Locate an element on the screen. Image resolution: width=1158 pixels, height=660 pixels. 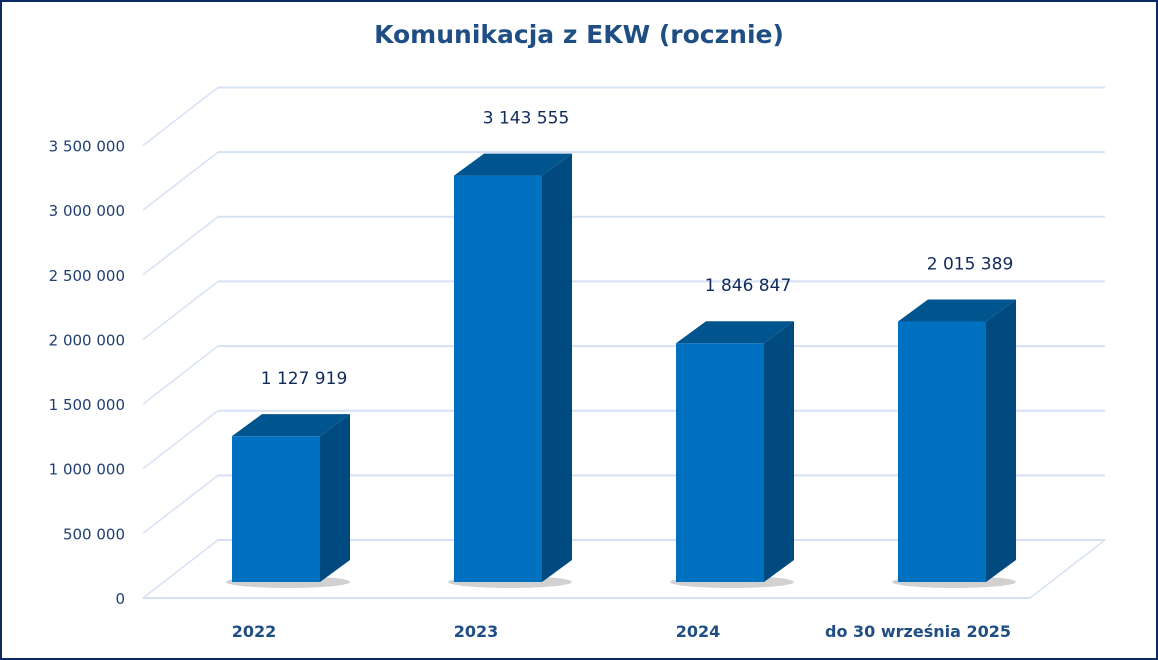
y-tick-label: 1 000 000 is located at coordinates (87, 470).